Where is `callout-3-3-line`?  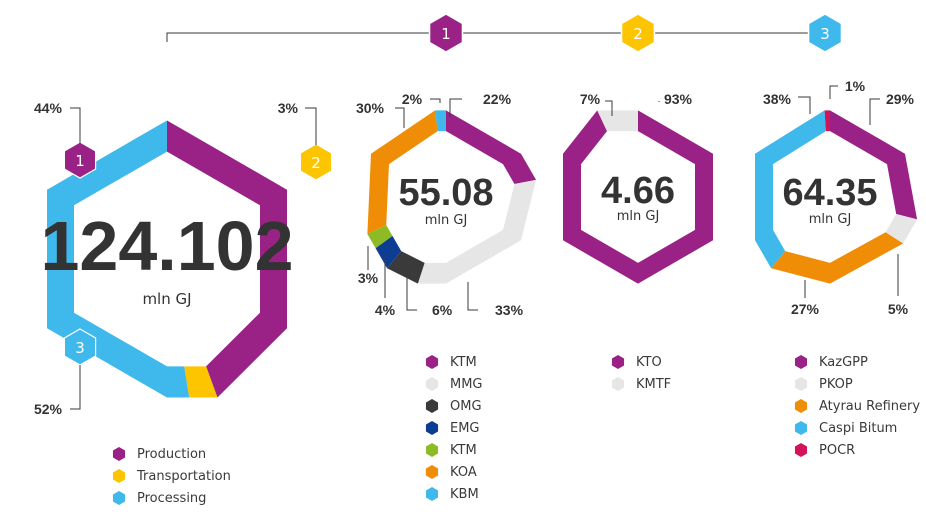 callout-3-3-line is located at coordinates (804, 105).